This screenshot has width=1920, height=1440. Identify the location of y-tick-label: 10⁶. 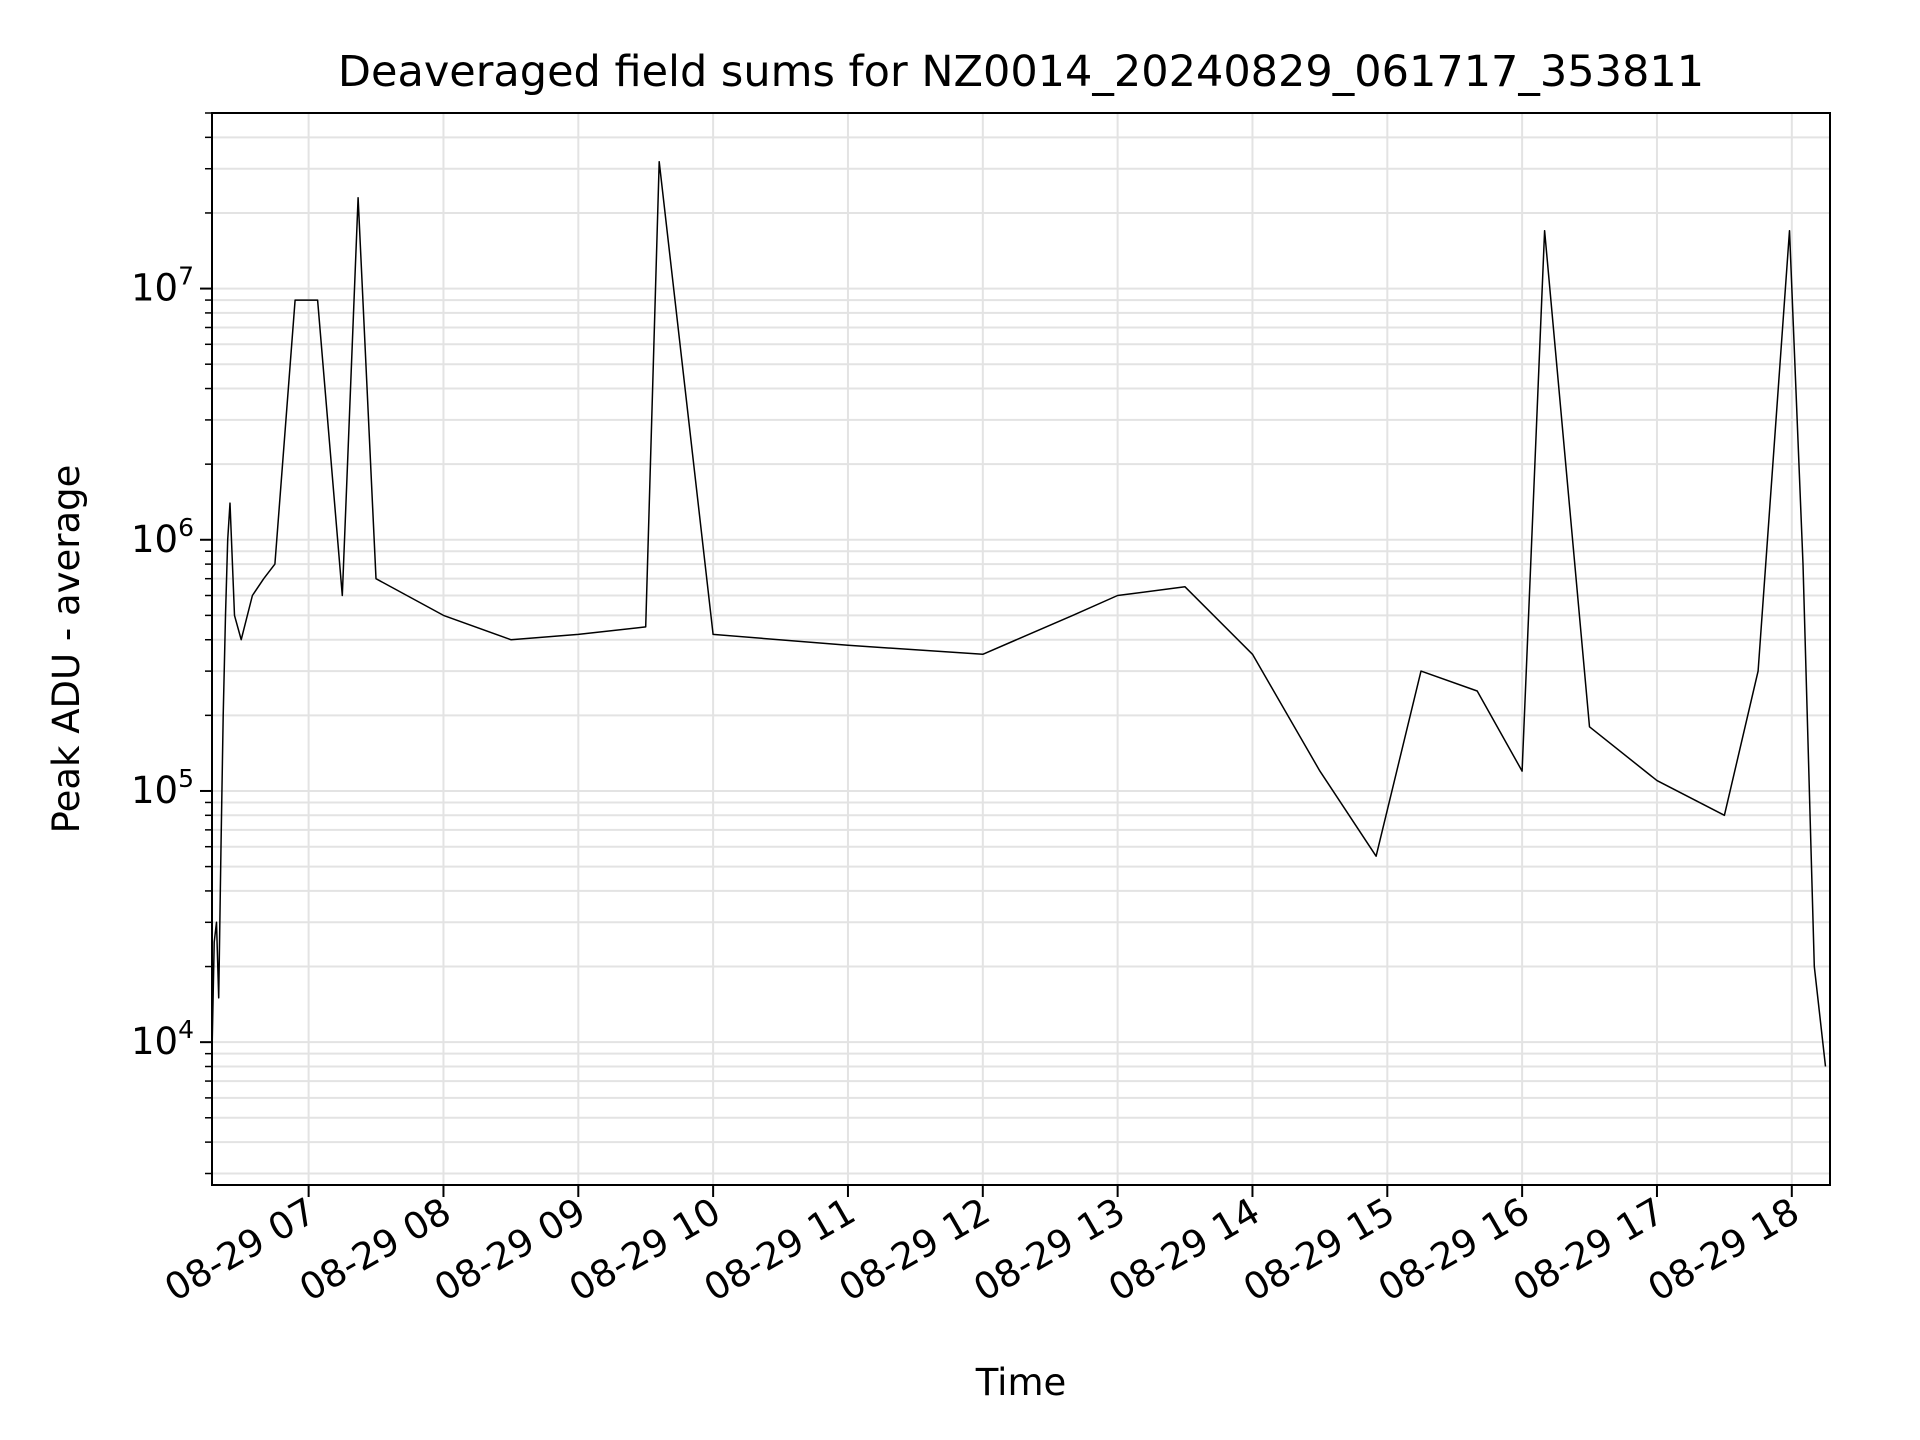
(162, 537).